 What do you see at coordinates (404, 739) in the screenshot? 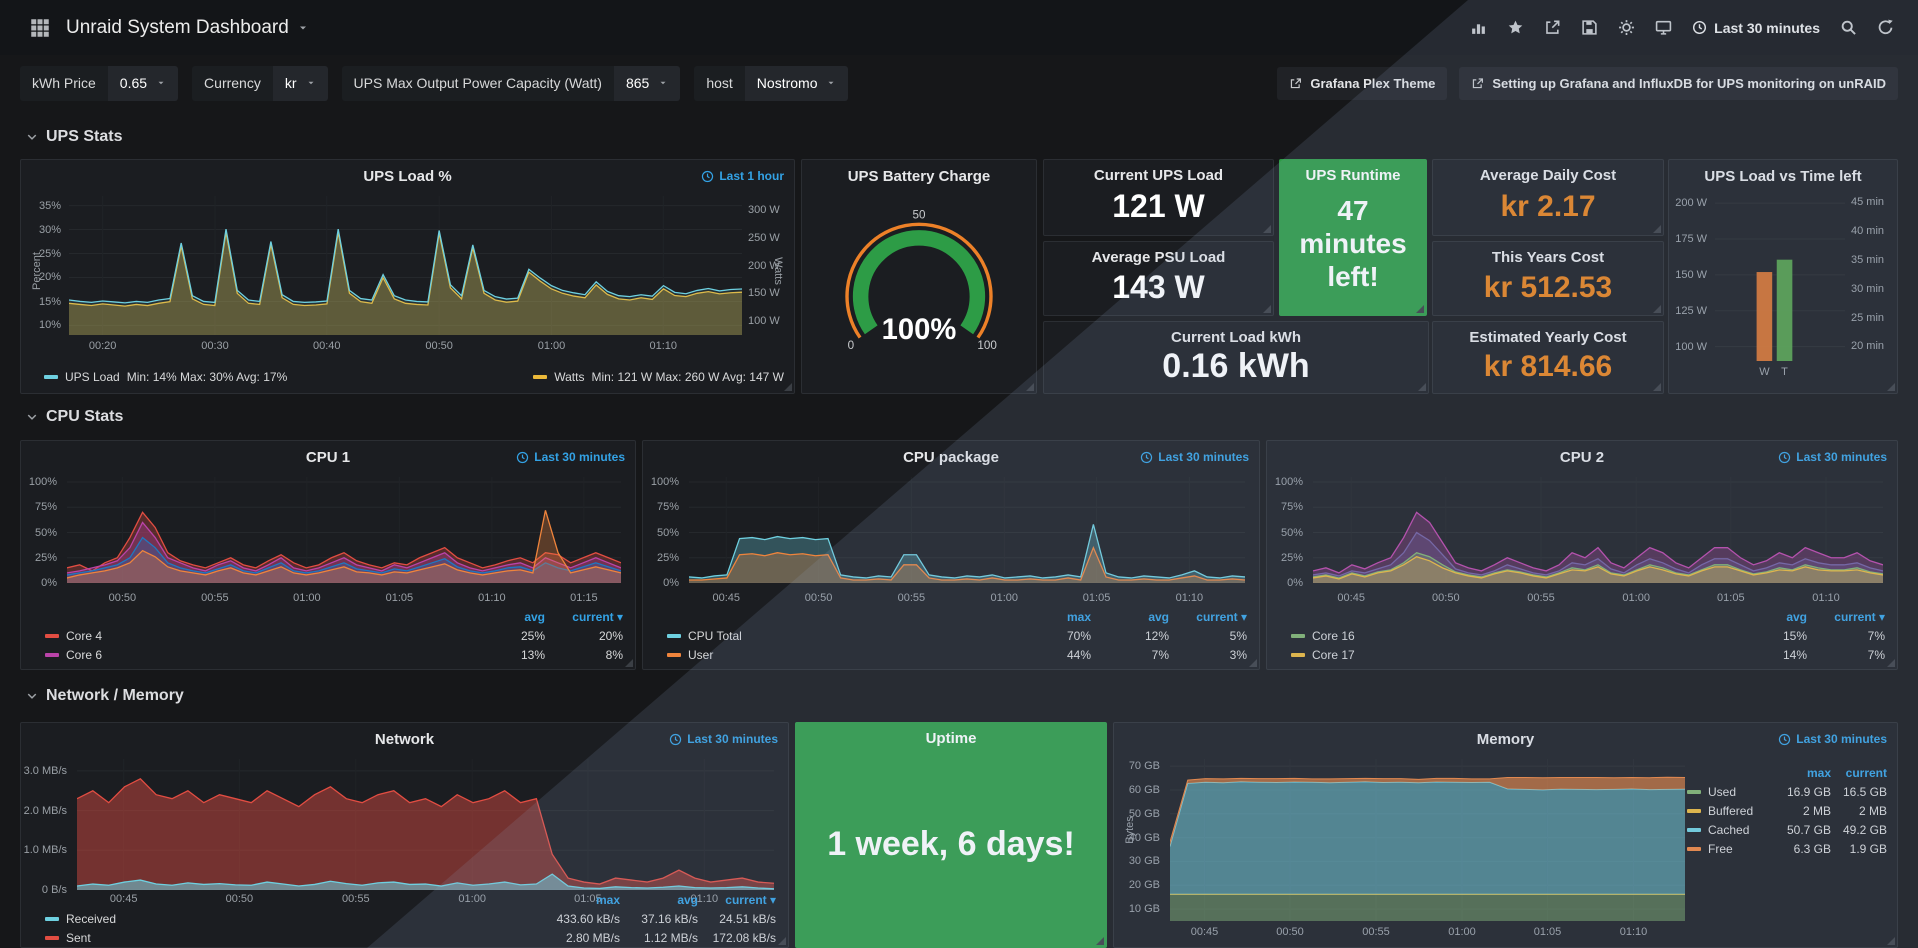
I see `panel-title: Network` at bounding box center [404, 739].